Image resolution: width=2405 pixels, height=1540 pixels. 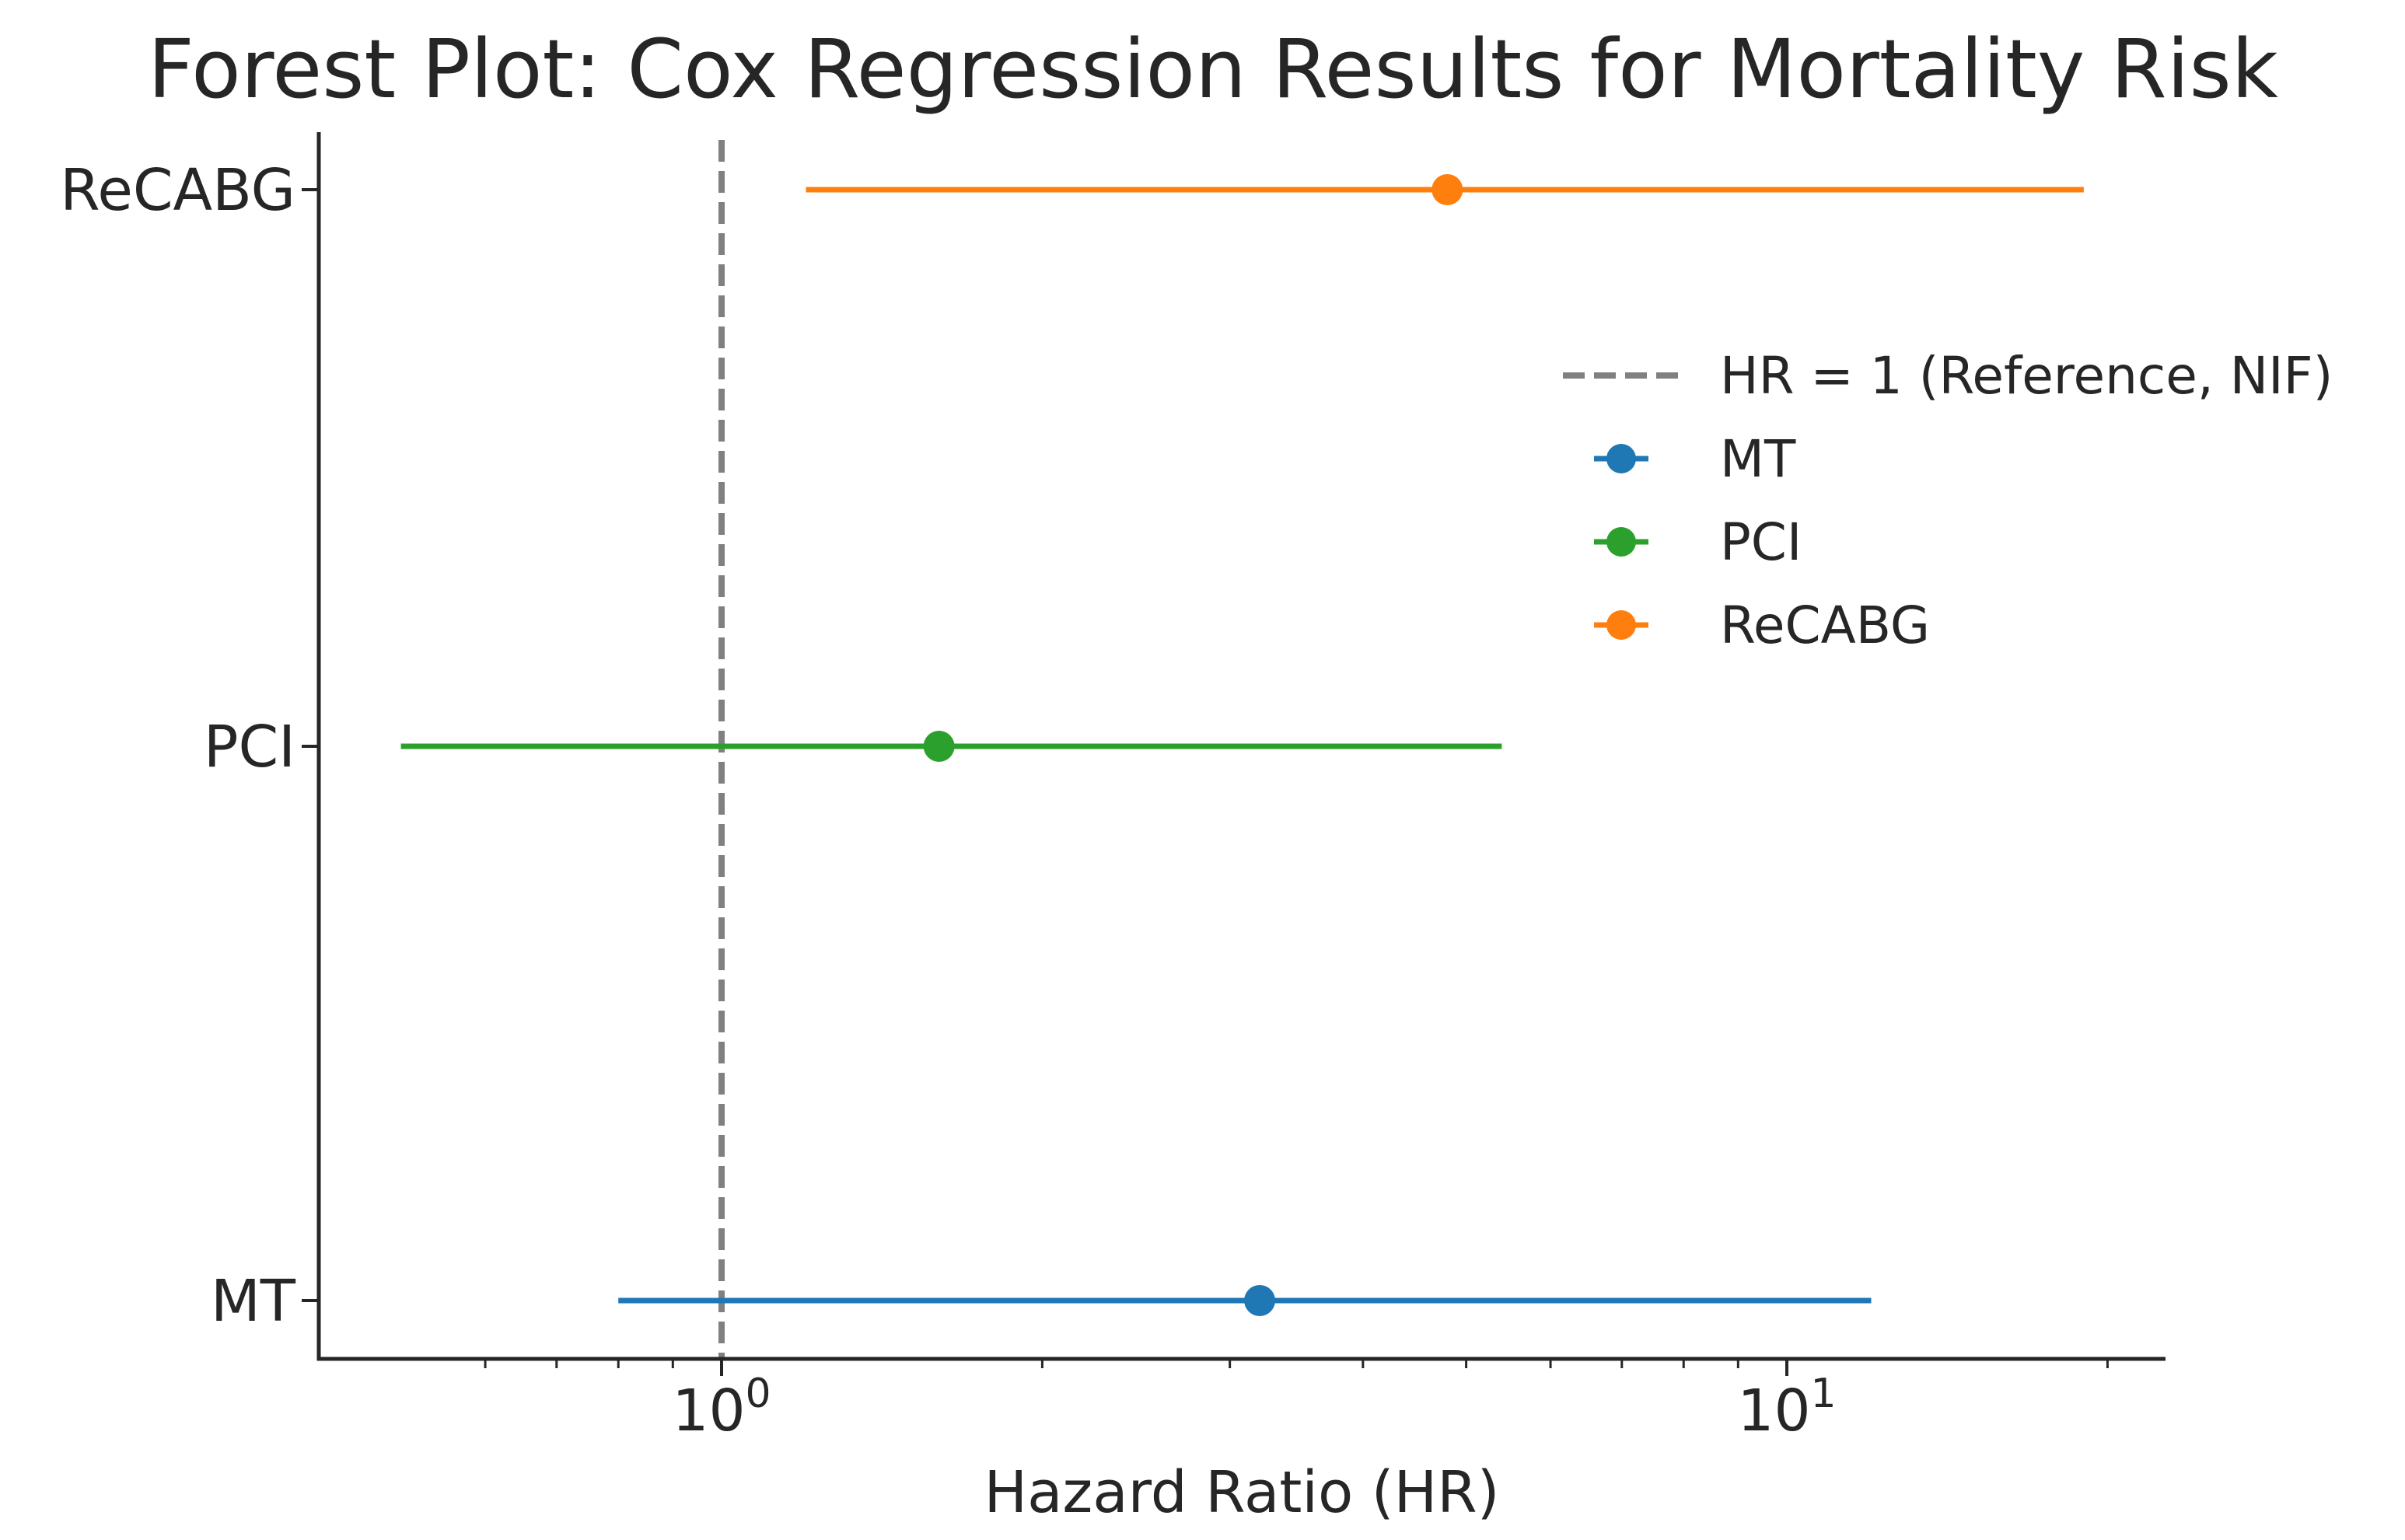 What do you see at coordinates (1948, 500) in the screenshot?
I see `chart-legend: HR = 1 (Reference, NIF) MT PCI ReCABG` at bounding box center [1948, 500].